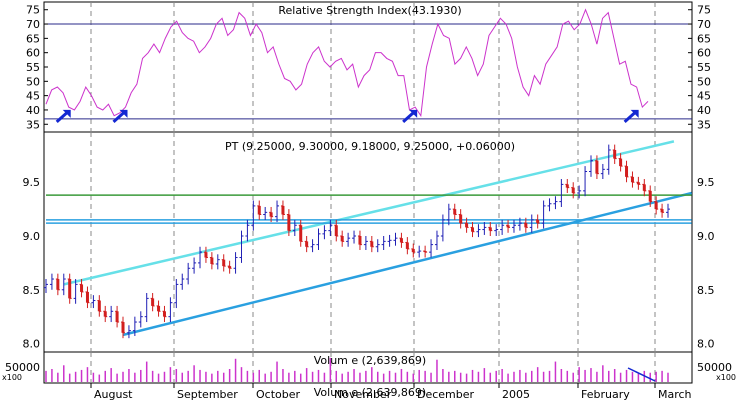 The image size is (740, 412). Describe the element at coordinates (704, 124) in the screenshot. I see `rsi-tick-label-right: 35` at that location.